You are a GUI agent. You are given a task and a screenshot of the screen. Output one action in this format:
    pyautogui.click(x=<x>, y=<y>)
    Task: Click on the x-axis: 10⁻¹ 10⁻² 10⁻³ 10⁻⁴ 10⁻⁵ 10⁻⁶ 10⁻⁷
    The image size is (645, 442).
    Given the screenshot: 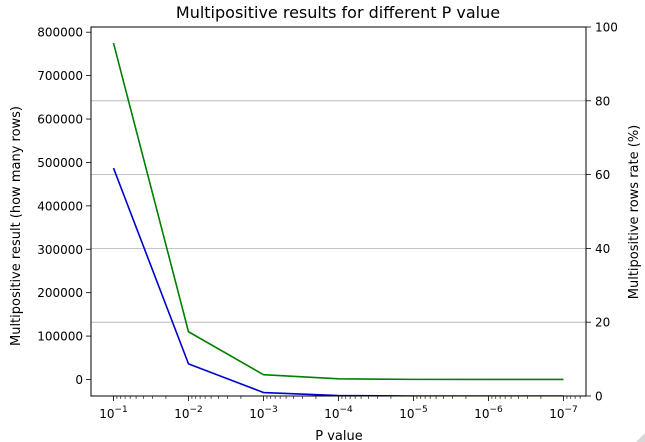 What is the action you would take?
    pyautogui.click(x=340, y=408)
    